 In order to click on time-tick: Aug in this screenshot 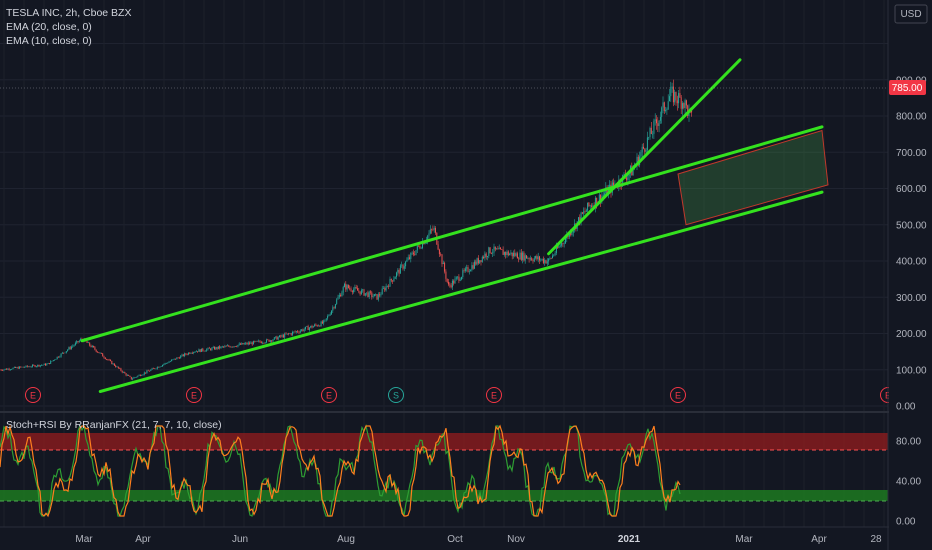, I will do `click(346, 539)`.